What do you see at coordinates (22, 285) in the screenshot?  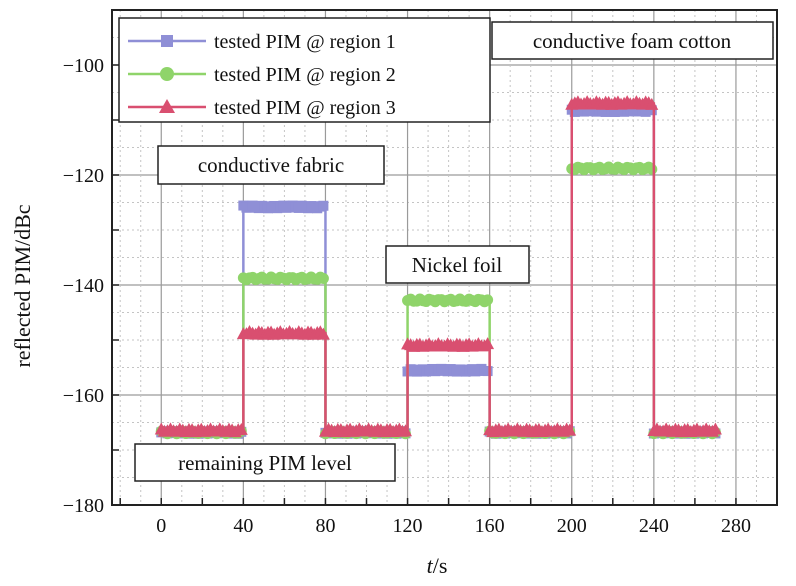 I see `y-axis-title: reflected PIM/dBc` at bounding box center [22, 285].